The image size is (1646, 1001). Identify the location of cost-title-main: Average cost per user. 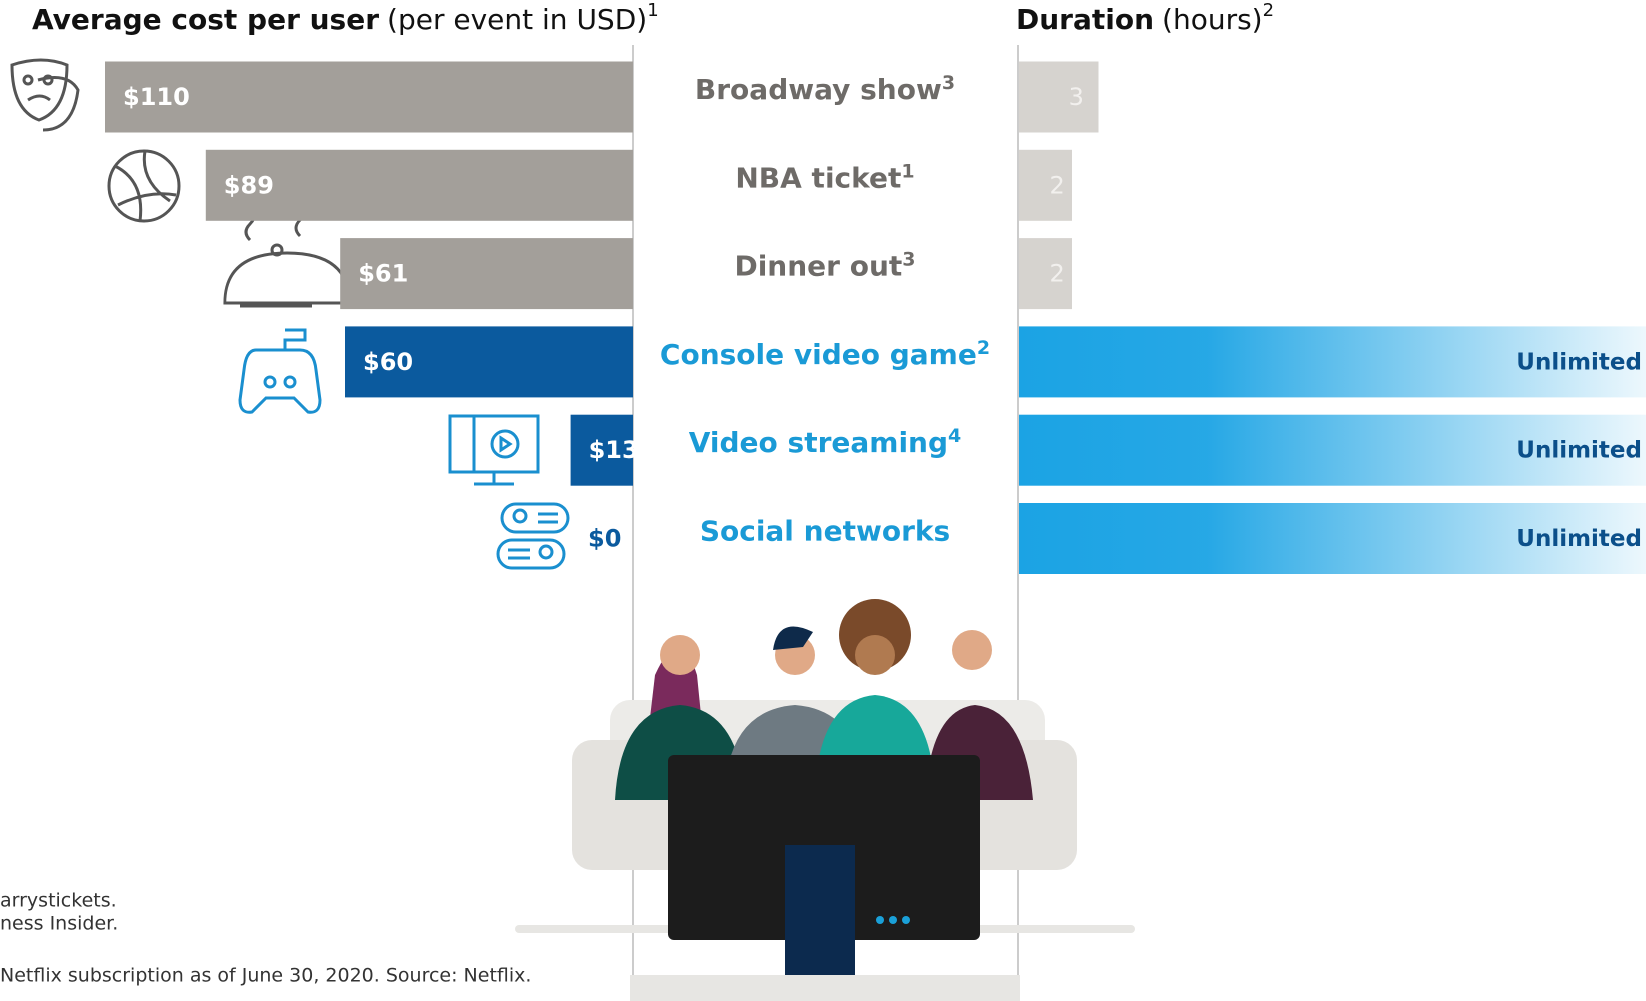
(205, 19).